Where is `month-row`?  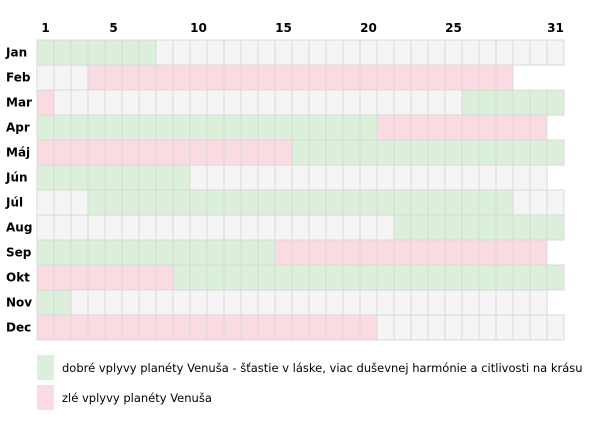 month-row is located at coordinates (300, 277).